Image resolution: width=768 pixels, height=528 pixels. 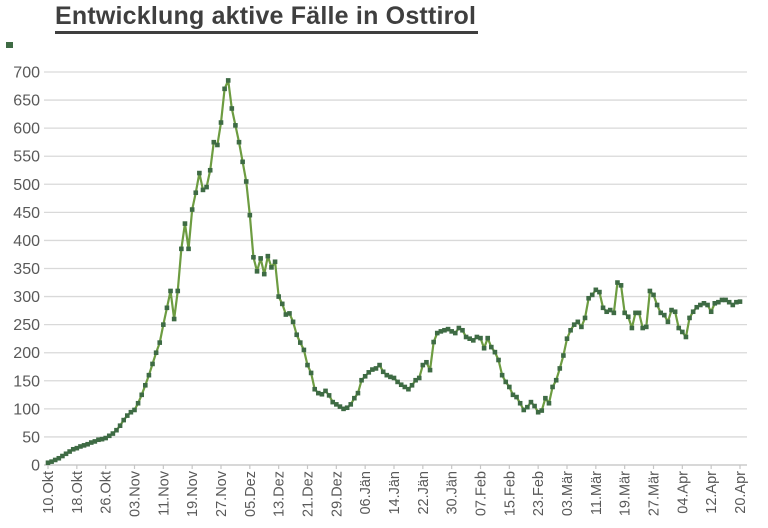 I want to click on x-axis-tick-label: 18.Okt, so click(x=78, y=492).